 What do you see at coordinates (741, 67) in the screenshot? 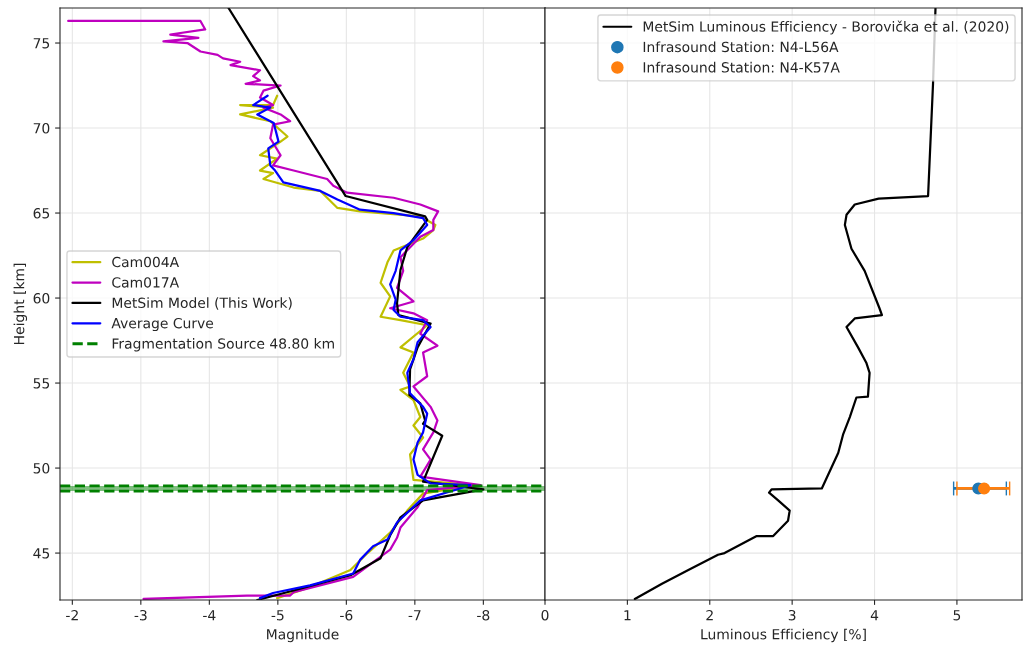
I see `legend-label: Infrasound Station: N4-K57A` at bounding box center [741, 67].